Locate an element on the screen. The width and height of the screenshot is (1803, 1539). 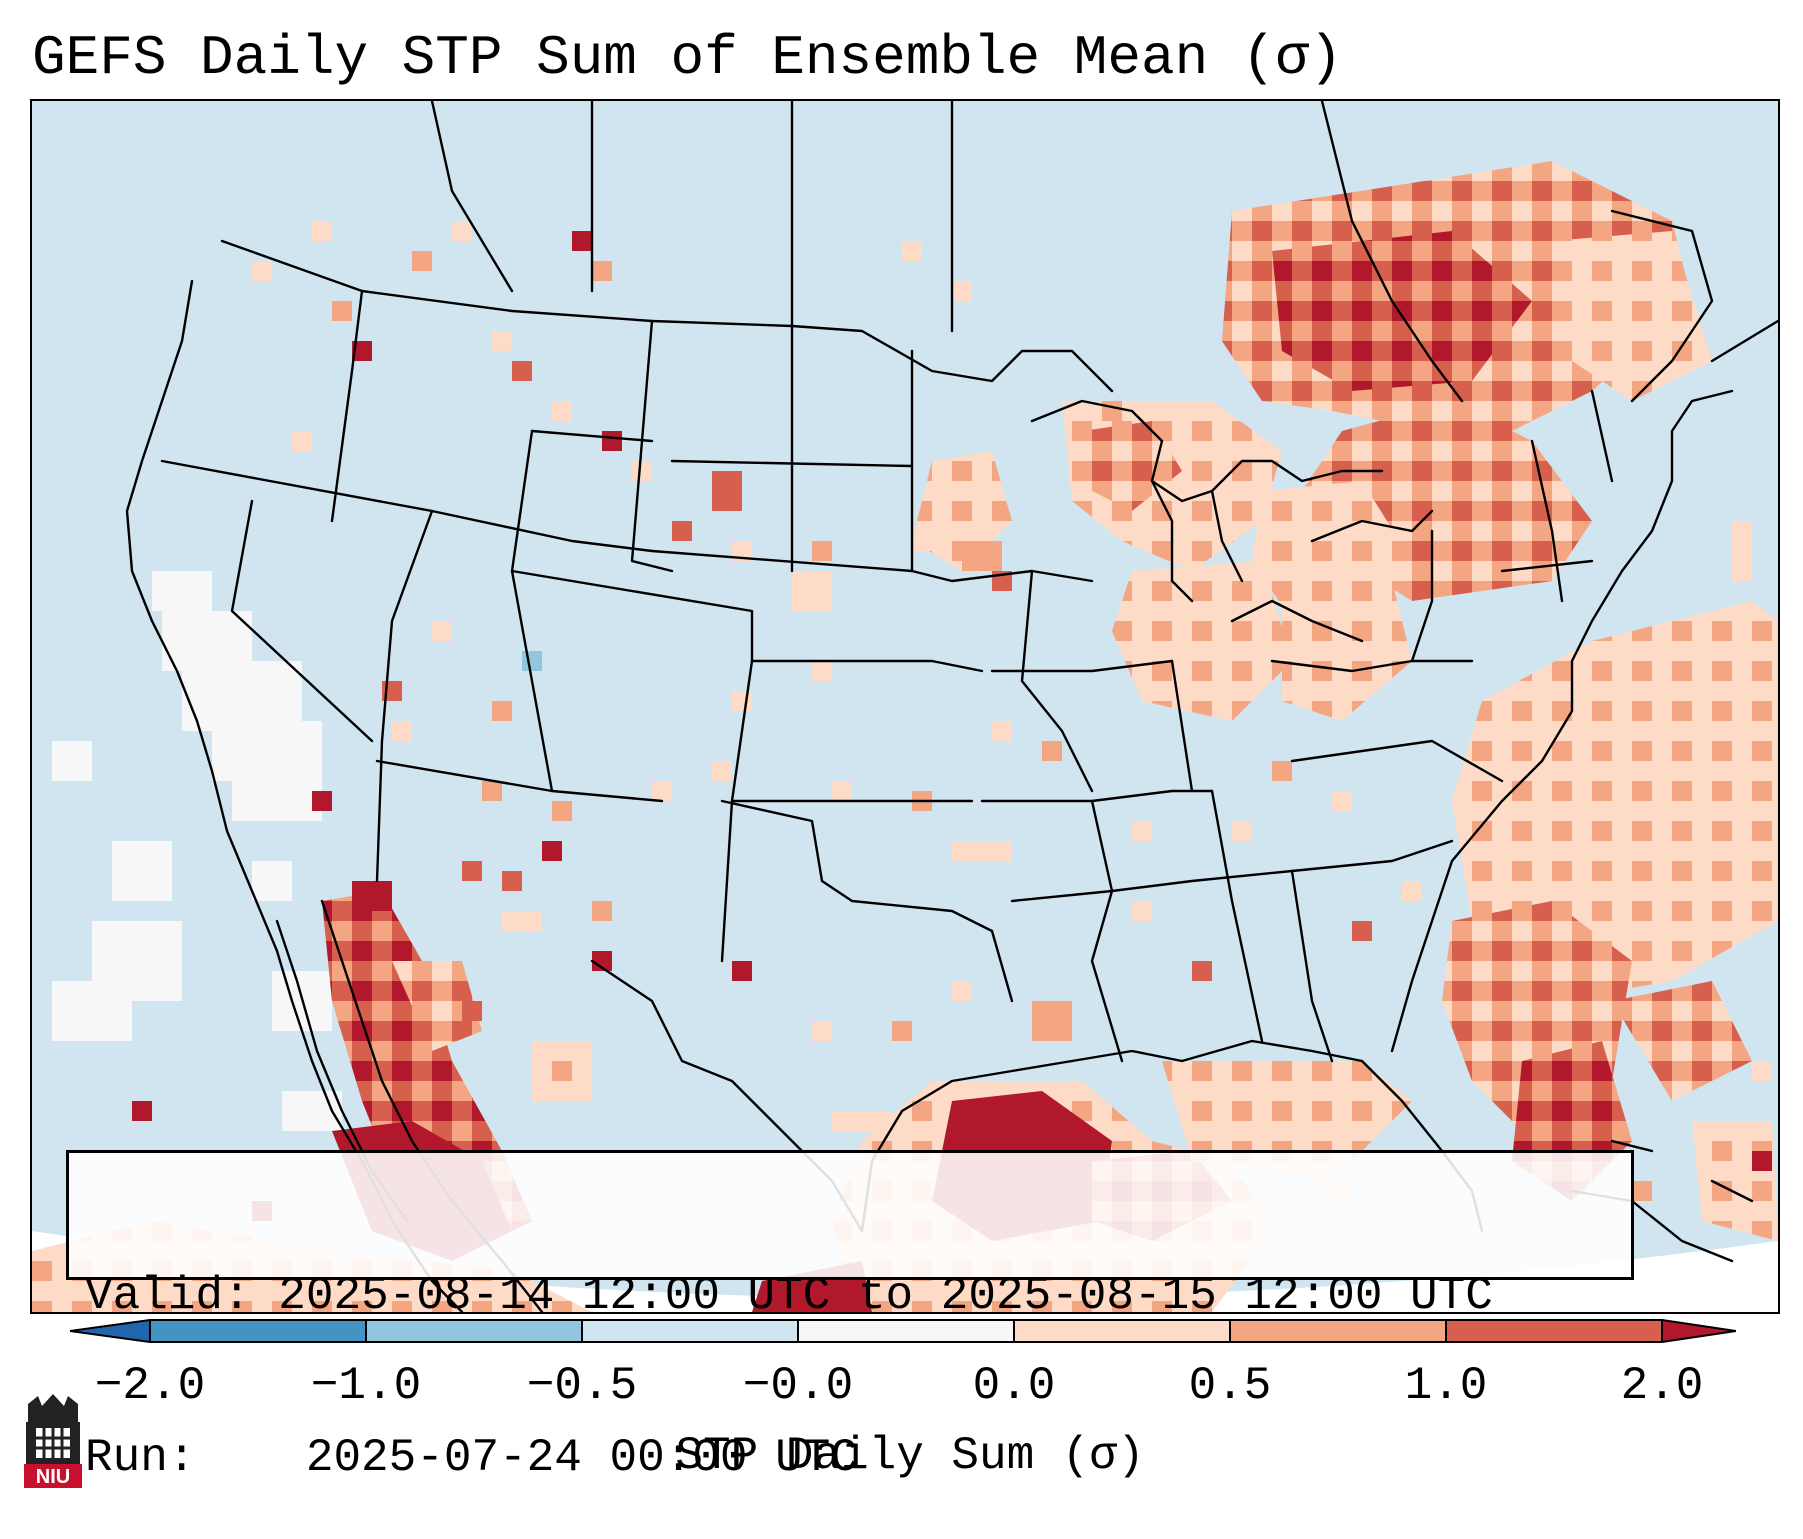
run-label: Run: is located at coordinates (140, 1458).